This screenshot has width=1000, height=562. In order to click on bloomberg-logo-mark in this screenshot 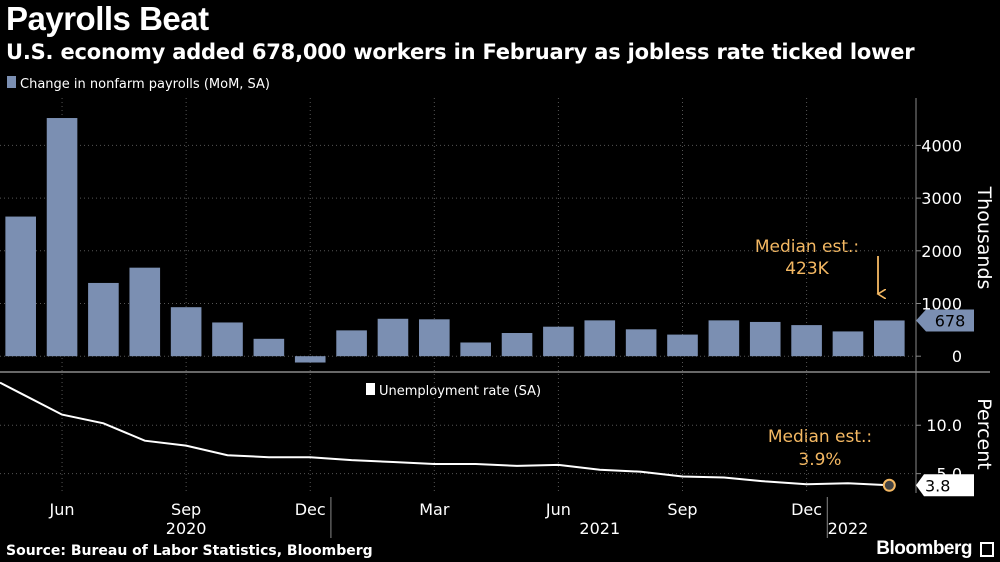, I will do `click(987, 549)`.